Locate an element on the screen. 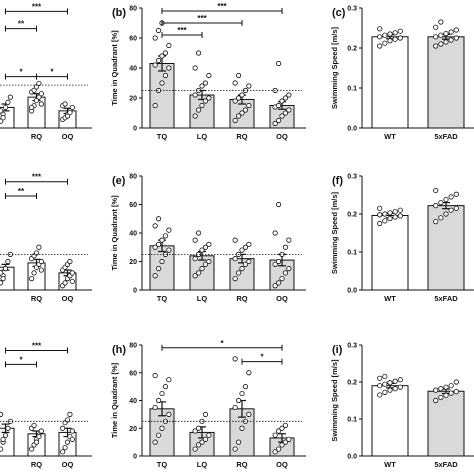 Image resolution: width=474 pixels, height=474 pixels. panel-letter: (b) is located at coordinates (119, 13).